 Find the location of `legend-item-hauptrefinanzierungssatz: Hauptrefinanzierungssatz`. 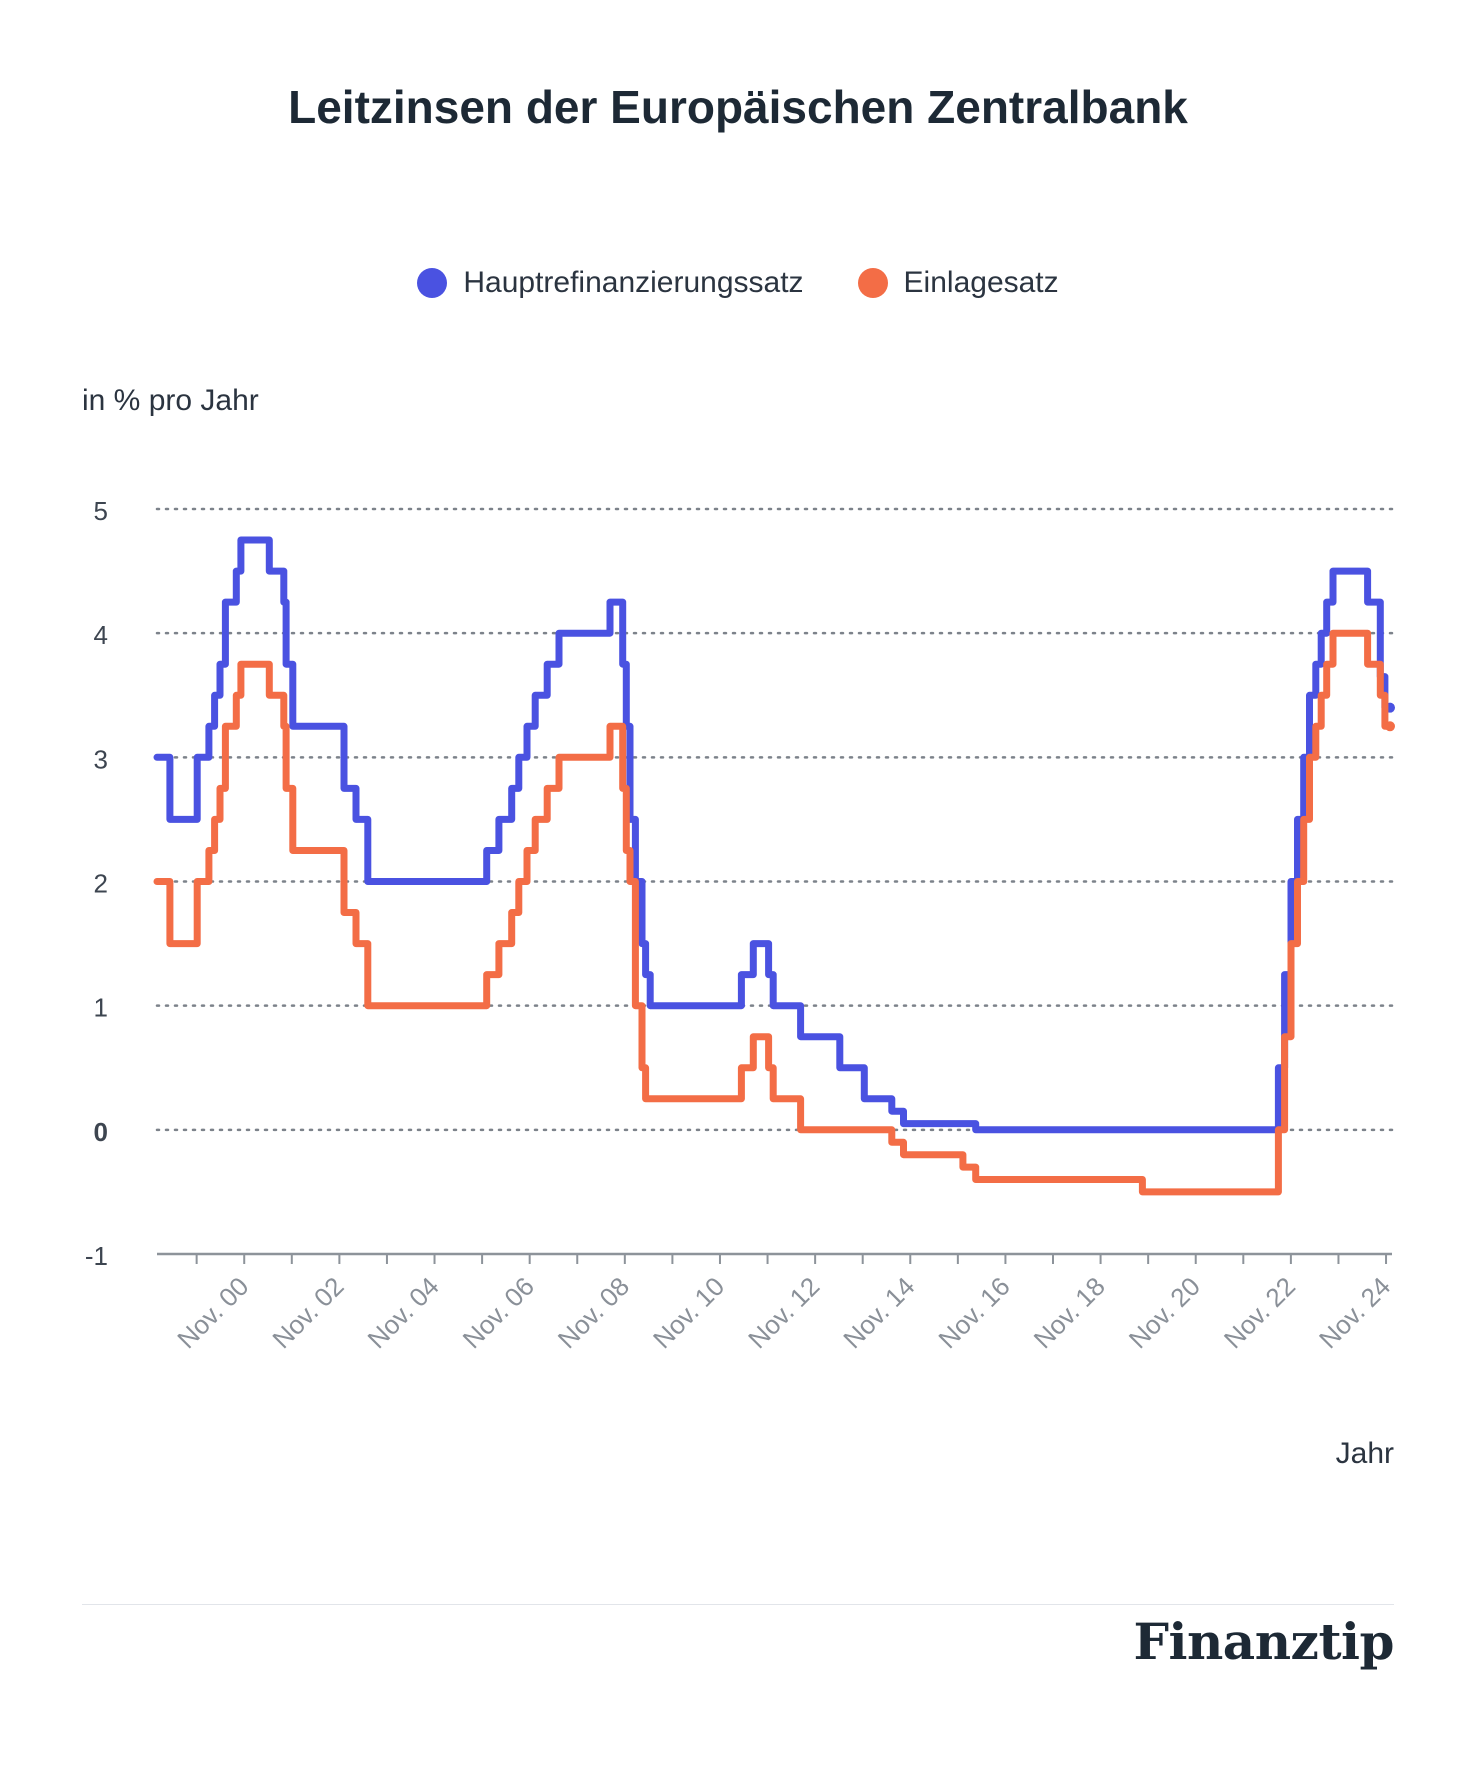

legend-item-hauptrefinanzierungssatz: Hauptrefinanzierungssatz is located at coordinates (610, 283).